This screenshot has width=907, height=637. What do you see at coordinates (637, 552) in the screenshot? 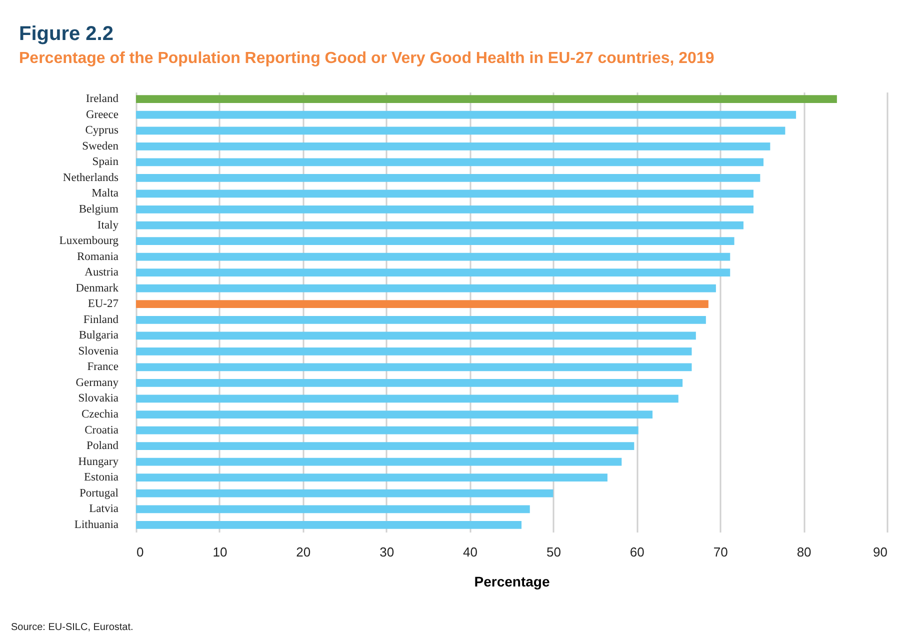
I see `x-tick-label: 60` at bounding box center [637, 552].